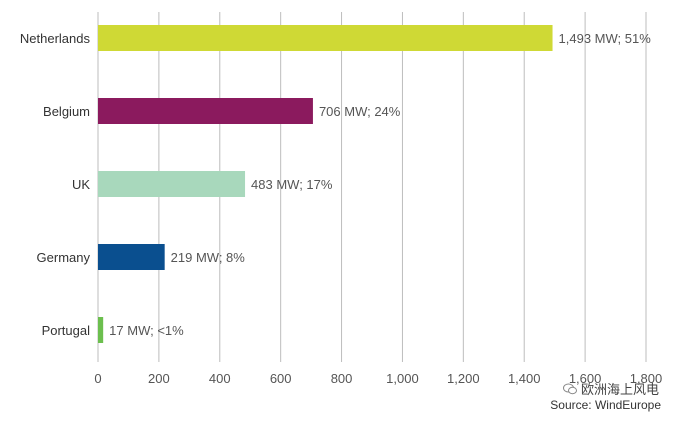 The width and height of the screenshot is (673, 421). I want to click on category-label: Belgium, so click(66, 111).